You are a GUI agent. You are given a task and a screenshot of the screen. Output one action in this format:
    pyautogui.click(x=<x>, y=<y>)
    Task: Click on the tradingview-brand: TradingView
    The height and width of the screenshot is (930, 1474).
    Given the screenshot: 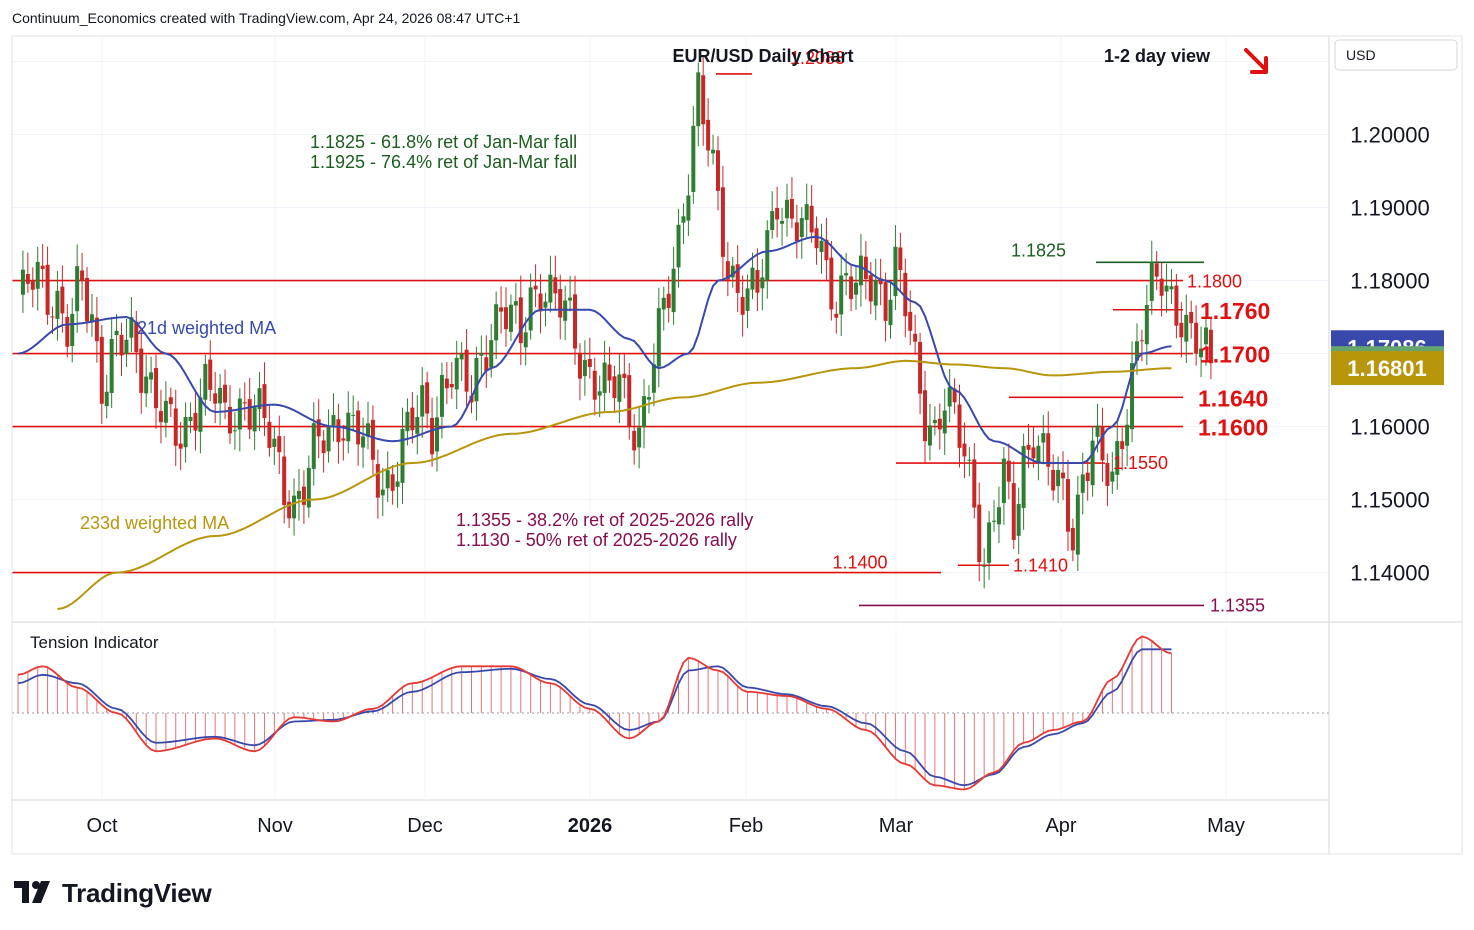 What is the action you would take?
    pyautogui.click(x=113, y=893)
    